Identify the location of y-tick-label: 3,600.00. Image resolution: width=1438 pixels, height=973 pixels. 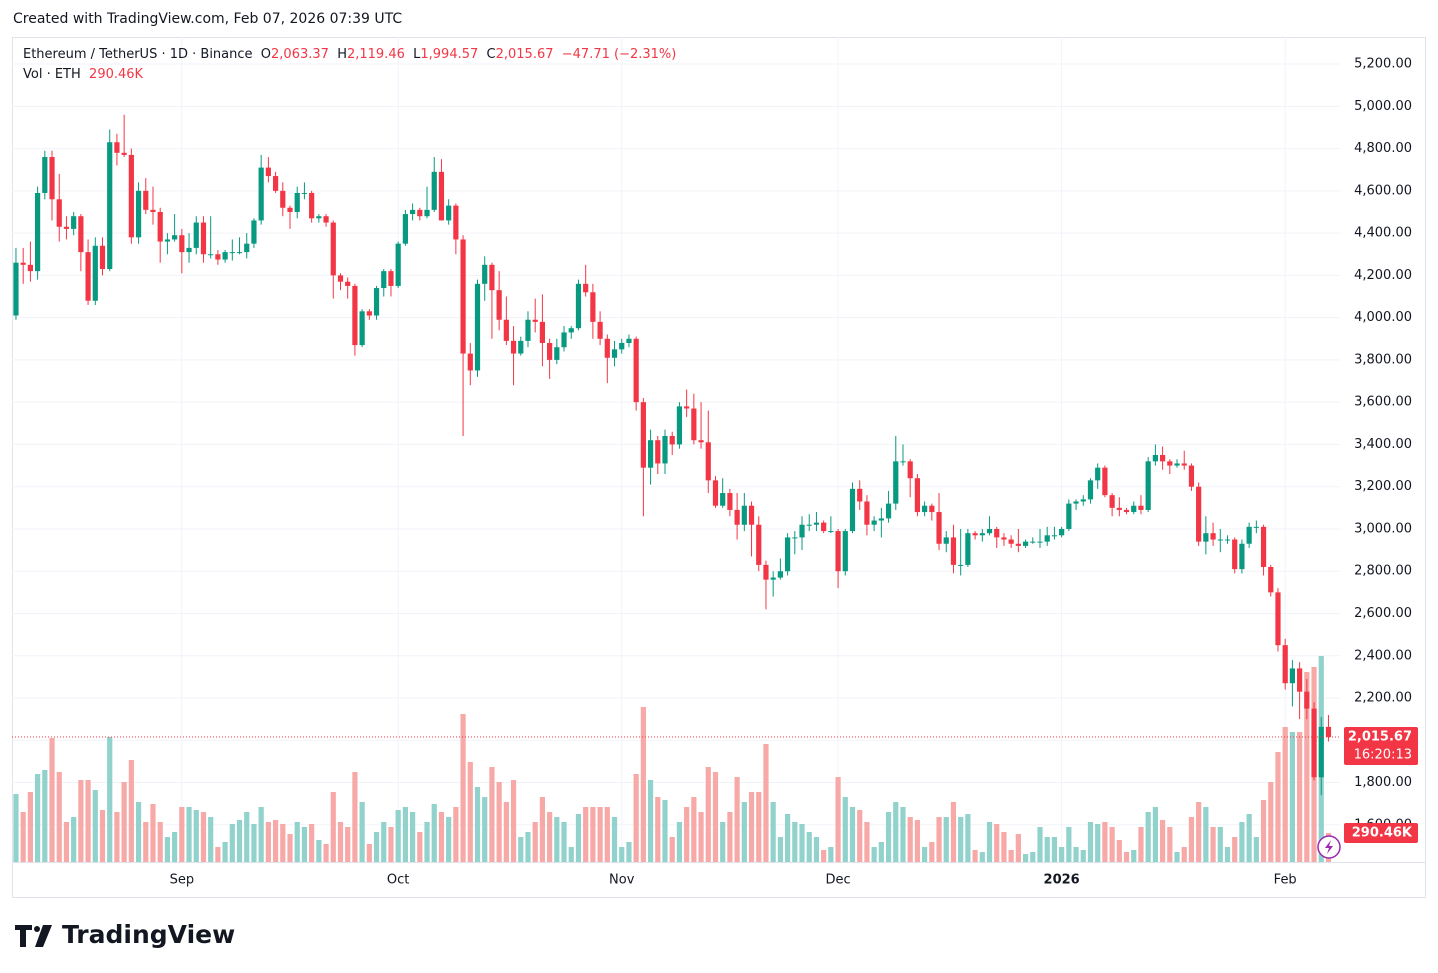
(1383, 402).